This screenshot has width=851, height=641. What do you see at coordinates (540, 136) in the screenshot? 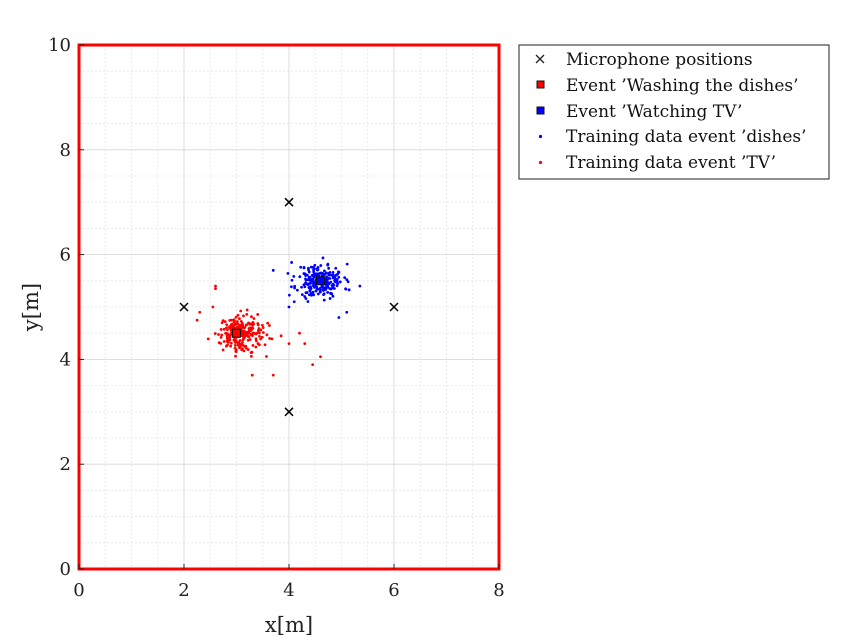
I see `legend-marker-training-dishes` at bounding box center [540, 136].